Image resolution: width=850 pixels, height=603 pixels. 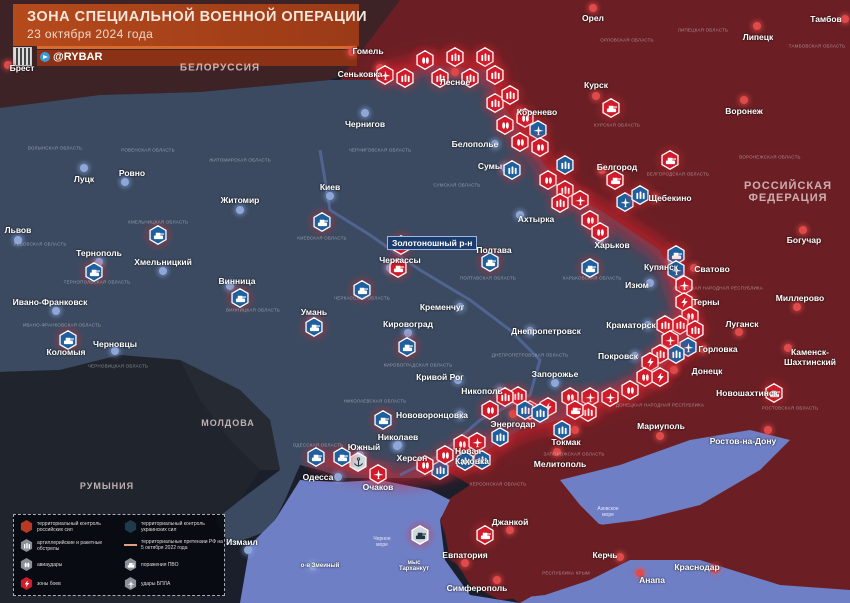 I want to click on sea-label: Азовское море, so click(x=608, y=512).